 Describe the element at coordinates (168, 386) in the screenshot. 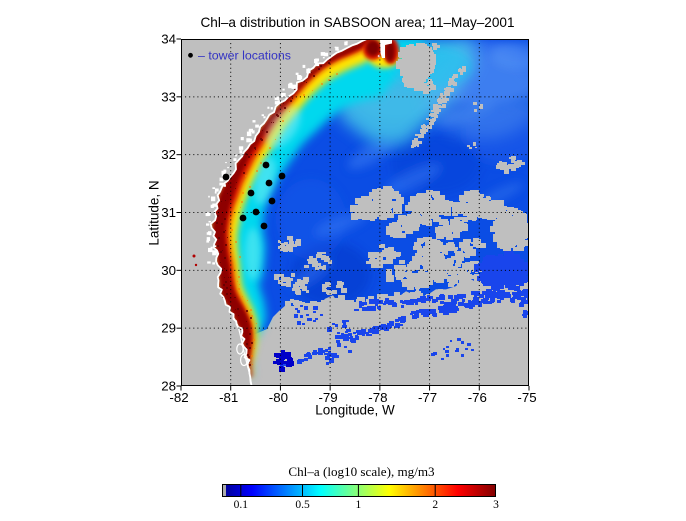

I see `svg-text: 28` at that location.